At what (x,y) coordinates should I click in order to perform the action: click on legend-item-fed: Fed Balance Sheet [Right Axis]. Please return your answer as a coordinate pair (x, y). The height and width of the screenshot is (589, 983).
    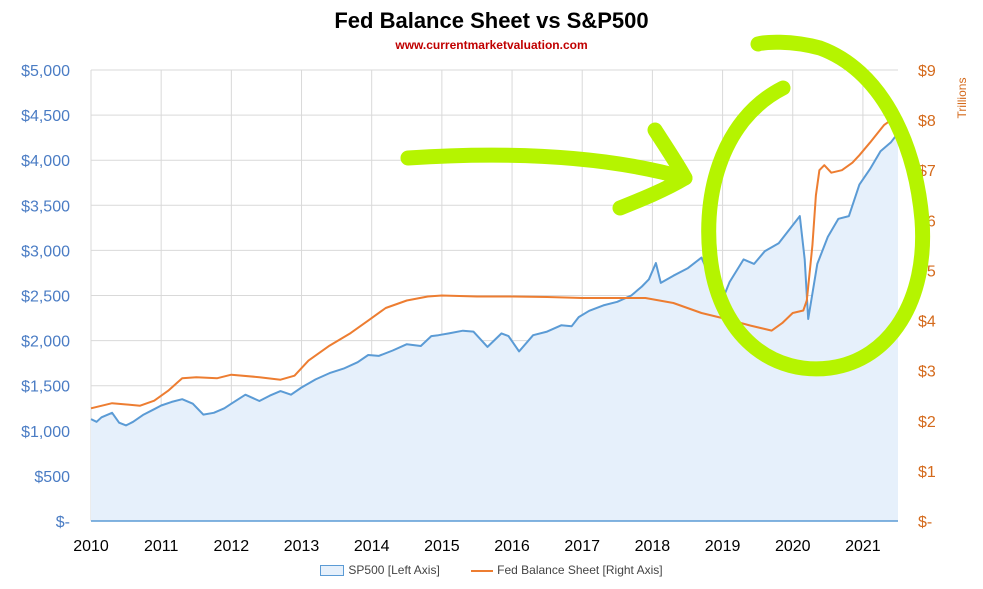
    Looking at the image, I should click on (567, 570).